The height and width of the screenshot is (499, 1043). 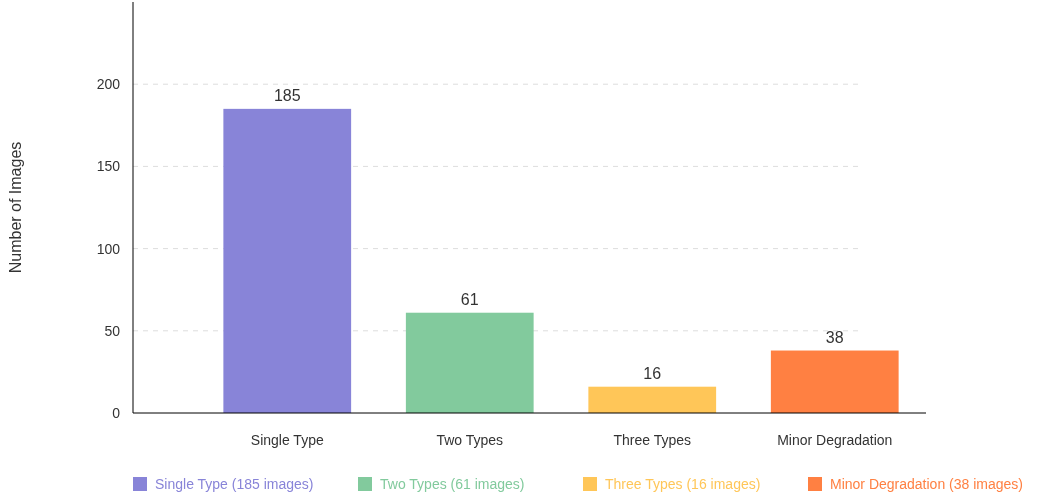 What do you see at coordinates (15, 207) in the screenshot?
I see `y-axis-title: Number of Images` at bounding box center [15, 207].